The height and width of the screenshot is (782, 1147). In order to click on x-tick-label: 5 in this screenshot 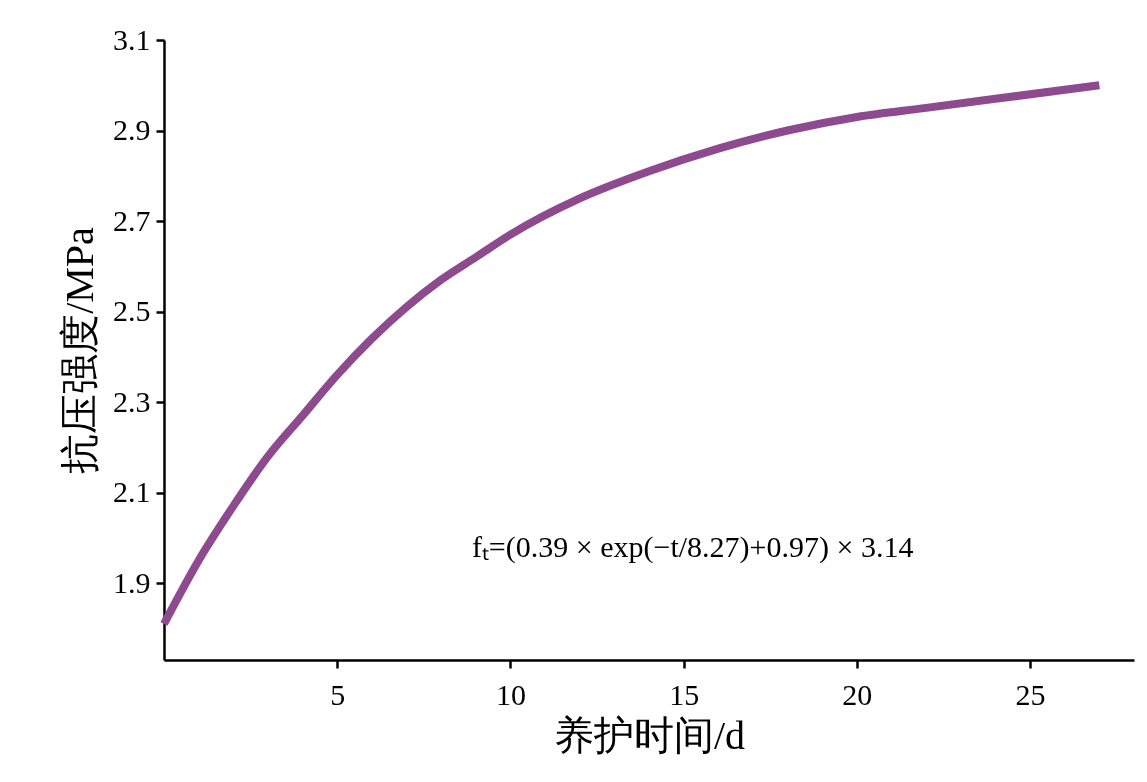, I will do `click(338, 694)`.